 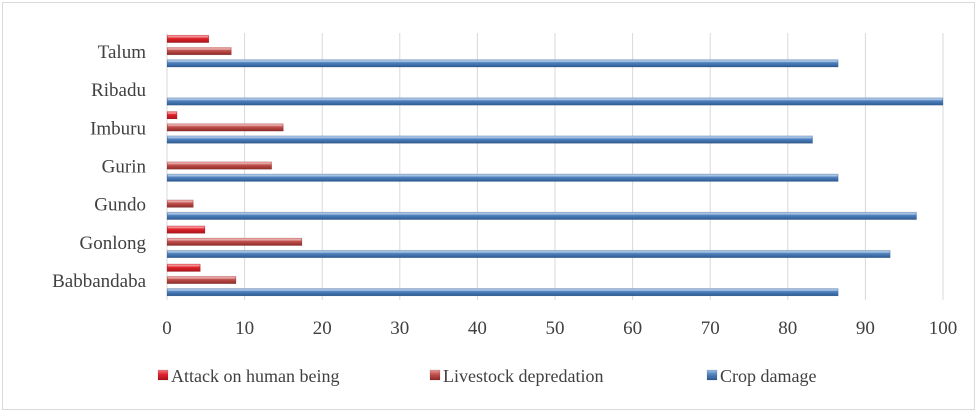 What do you see at coordinates (399, 328) in the screenshot?
I see `x-tick-label: 30` at bounding box center [399, 328].